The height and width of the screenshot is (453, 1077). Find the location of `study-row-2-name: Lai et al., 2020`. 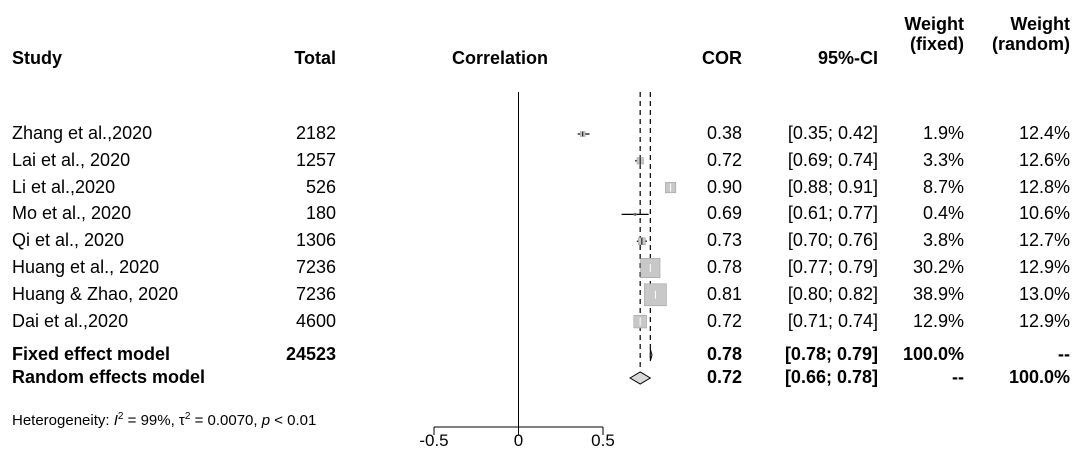

study-row-2-name: Lai et al., 2020 is located at coordinates (71, 159).